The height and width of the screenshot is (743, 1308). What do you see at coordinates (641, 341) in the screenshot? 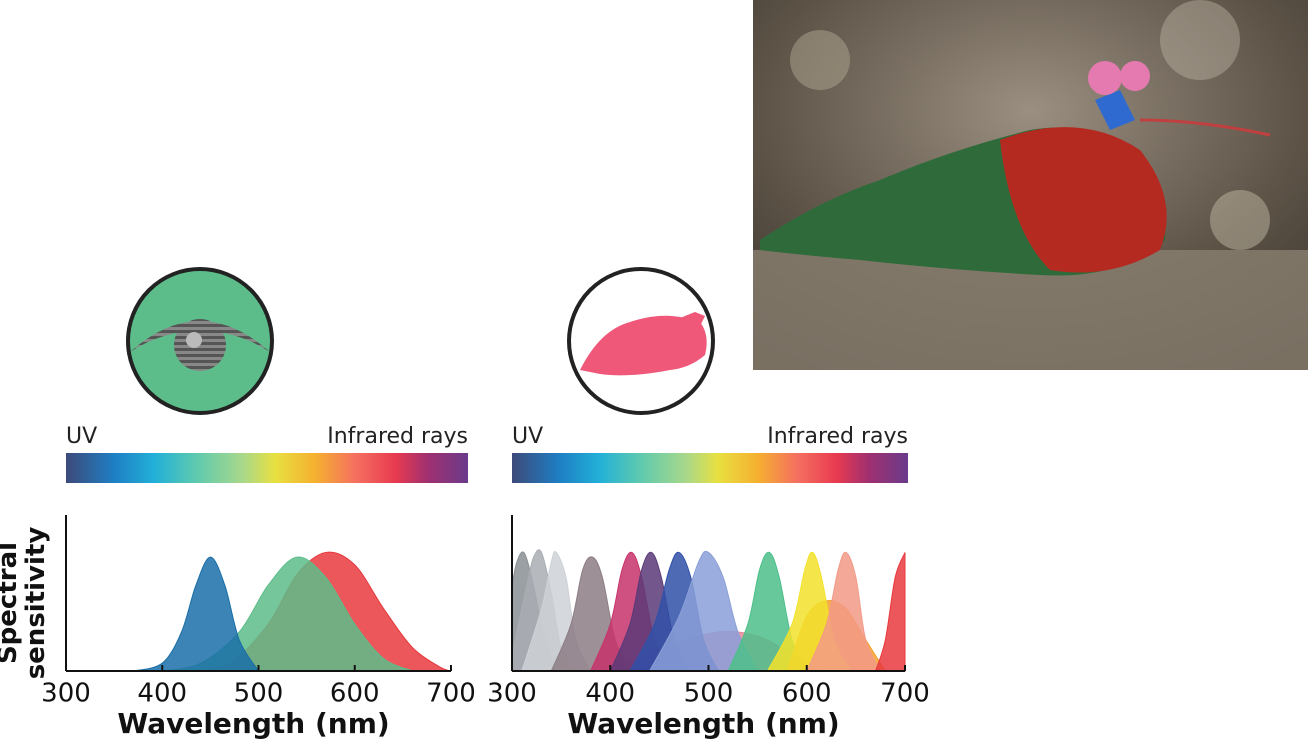
I see `mantis-shrimp-icon` at bounding box center [641, 341].